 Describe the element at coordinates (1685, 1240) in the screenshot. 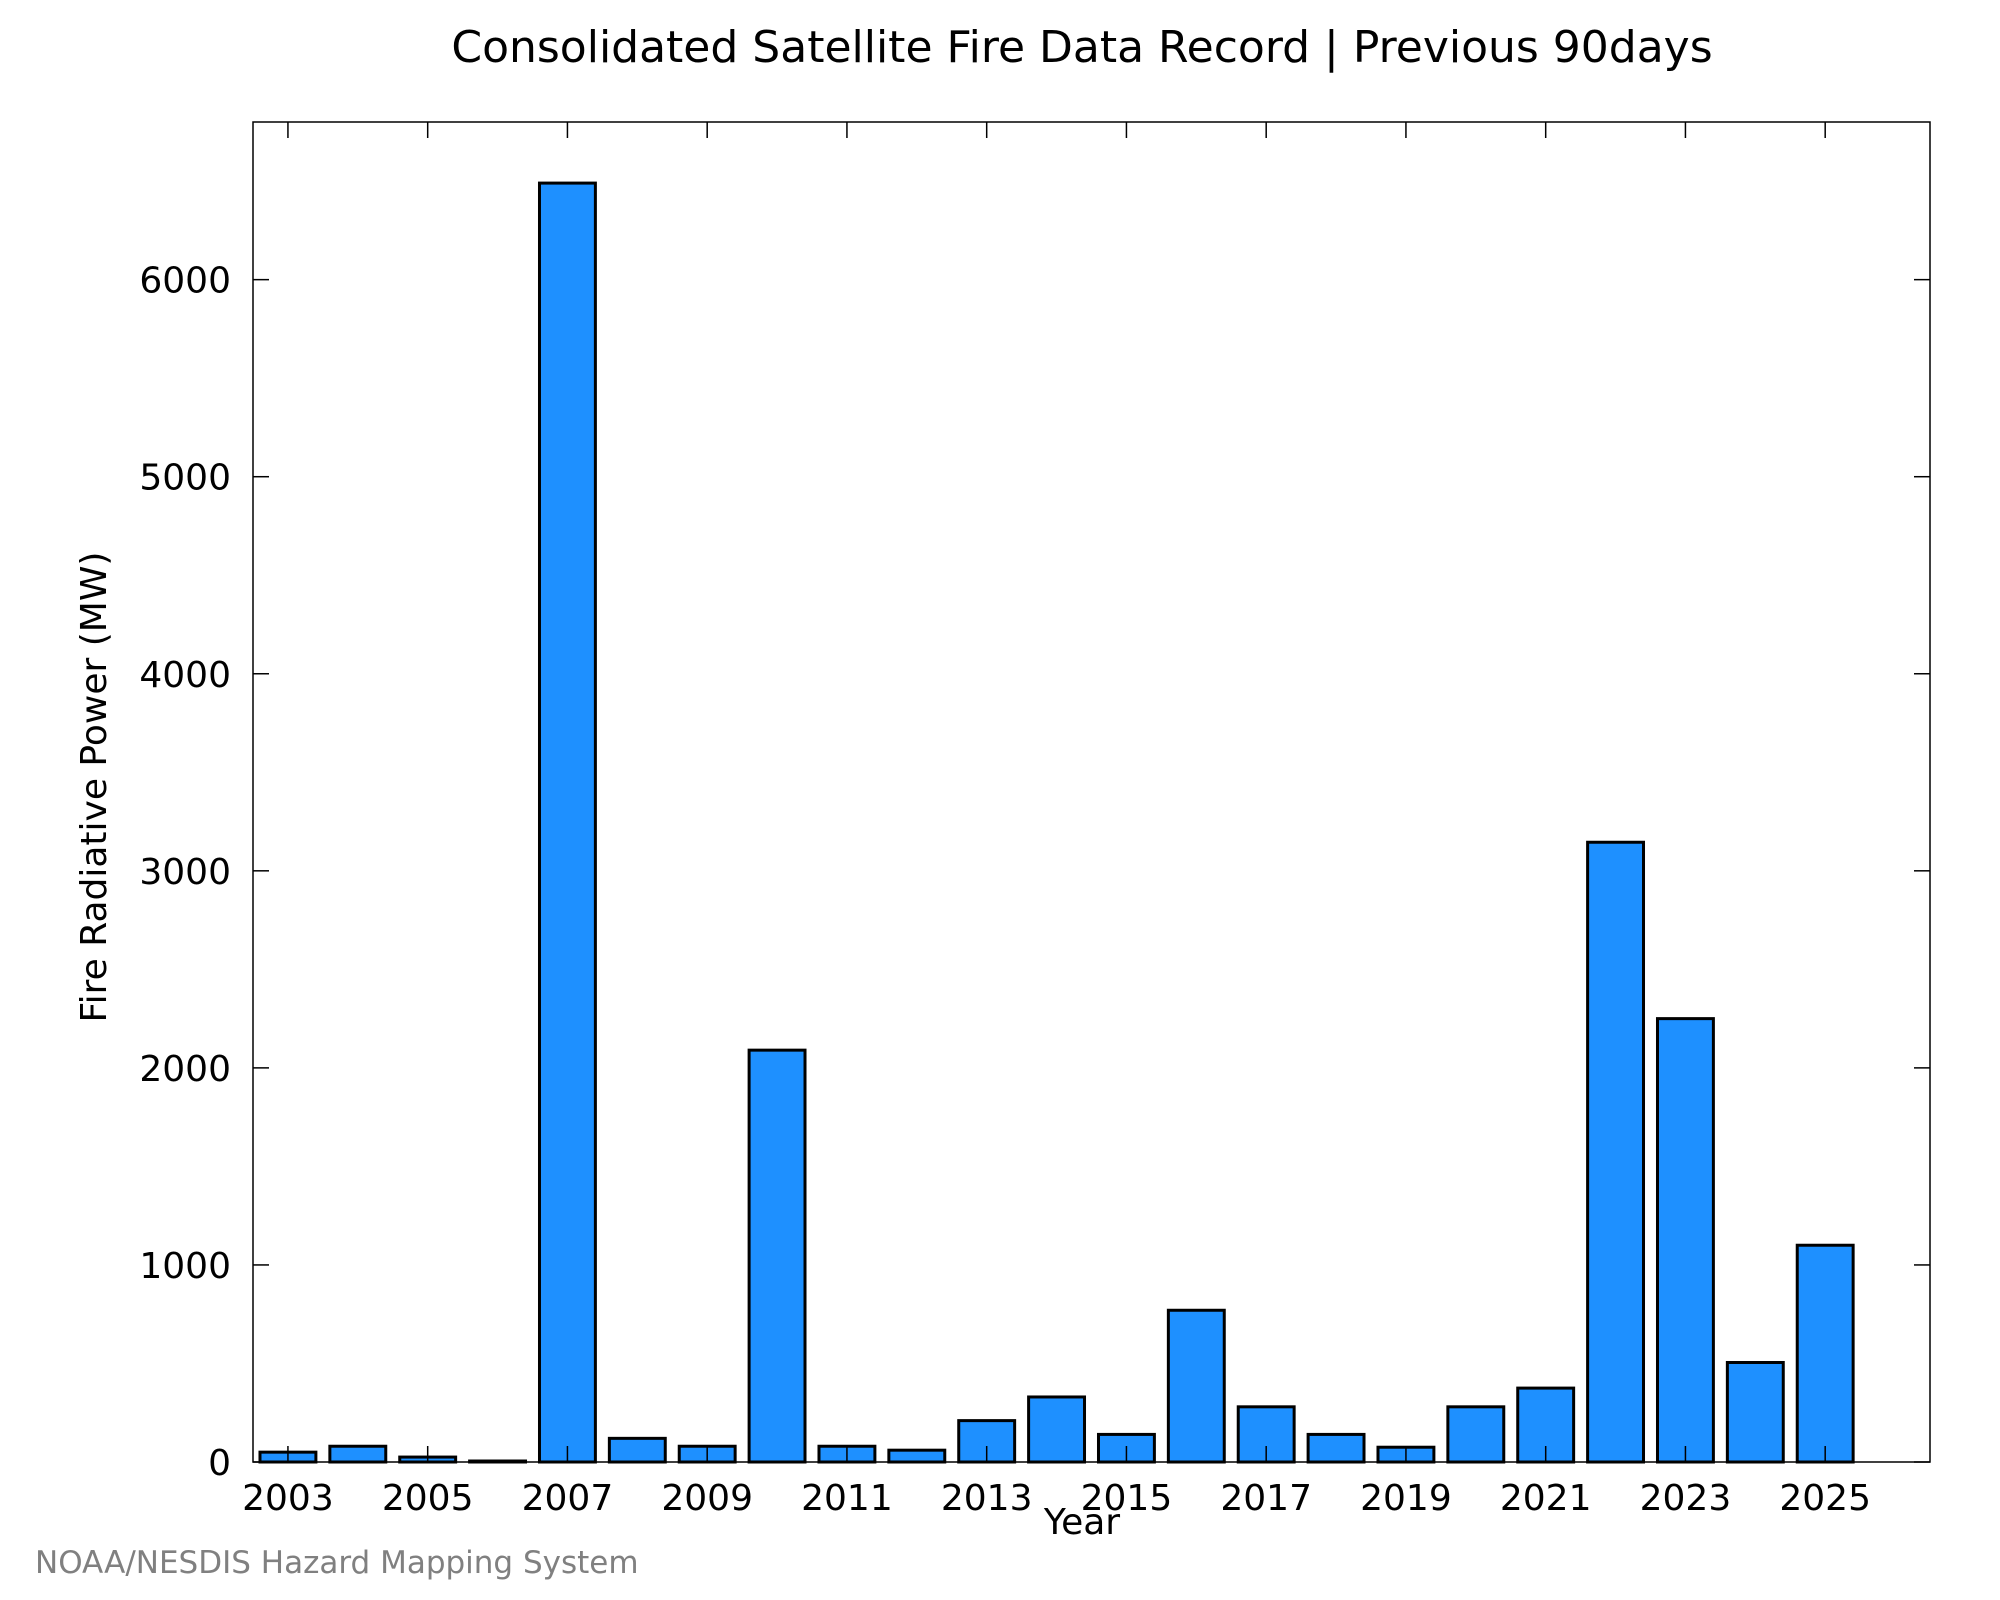

I see `bar-2023` at that location.